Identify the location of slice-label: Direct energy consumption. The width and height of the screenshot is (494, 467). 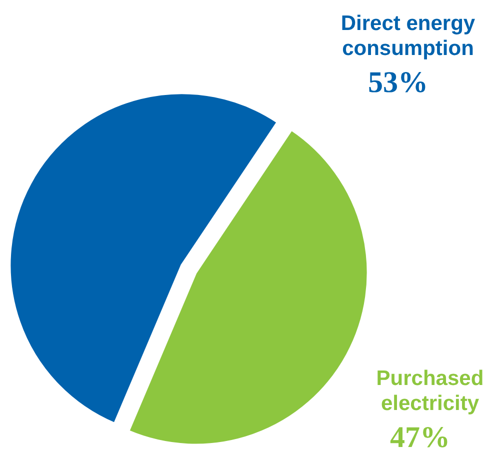
(408, 36).